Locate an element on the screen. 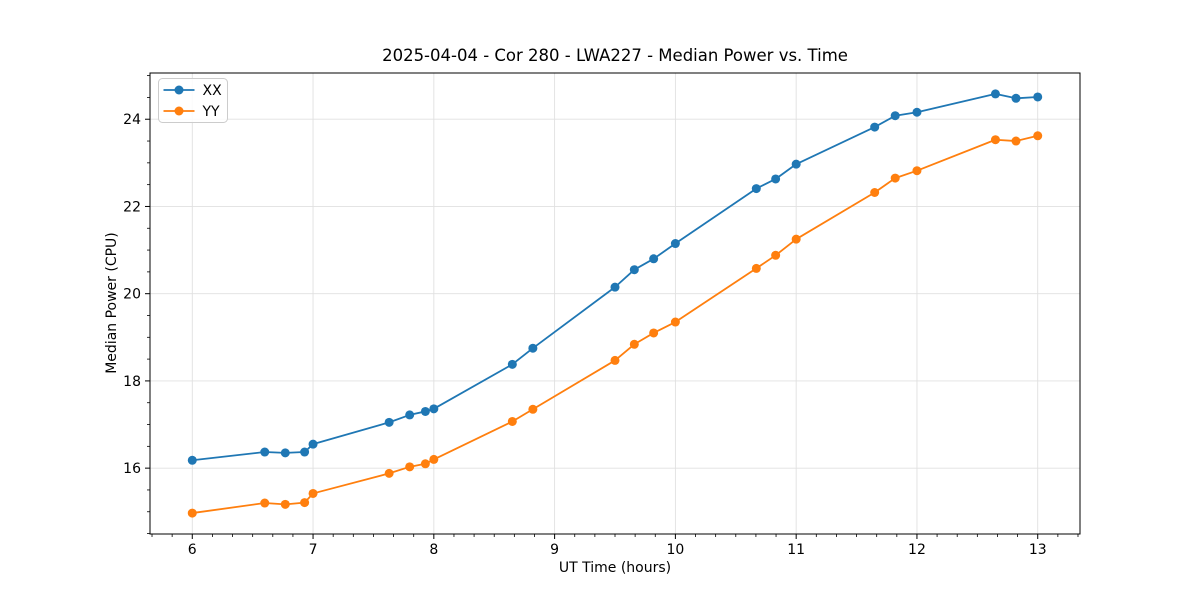 The image size is (1200, 600). x-tick-label: 13 is located at coordinates (1038, 550).